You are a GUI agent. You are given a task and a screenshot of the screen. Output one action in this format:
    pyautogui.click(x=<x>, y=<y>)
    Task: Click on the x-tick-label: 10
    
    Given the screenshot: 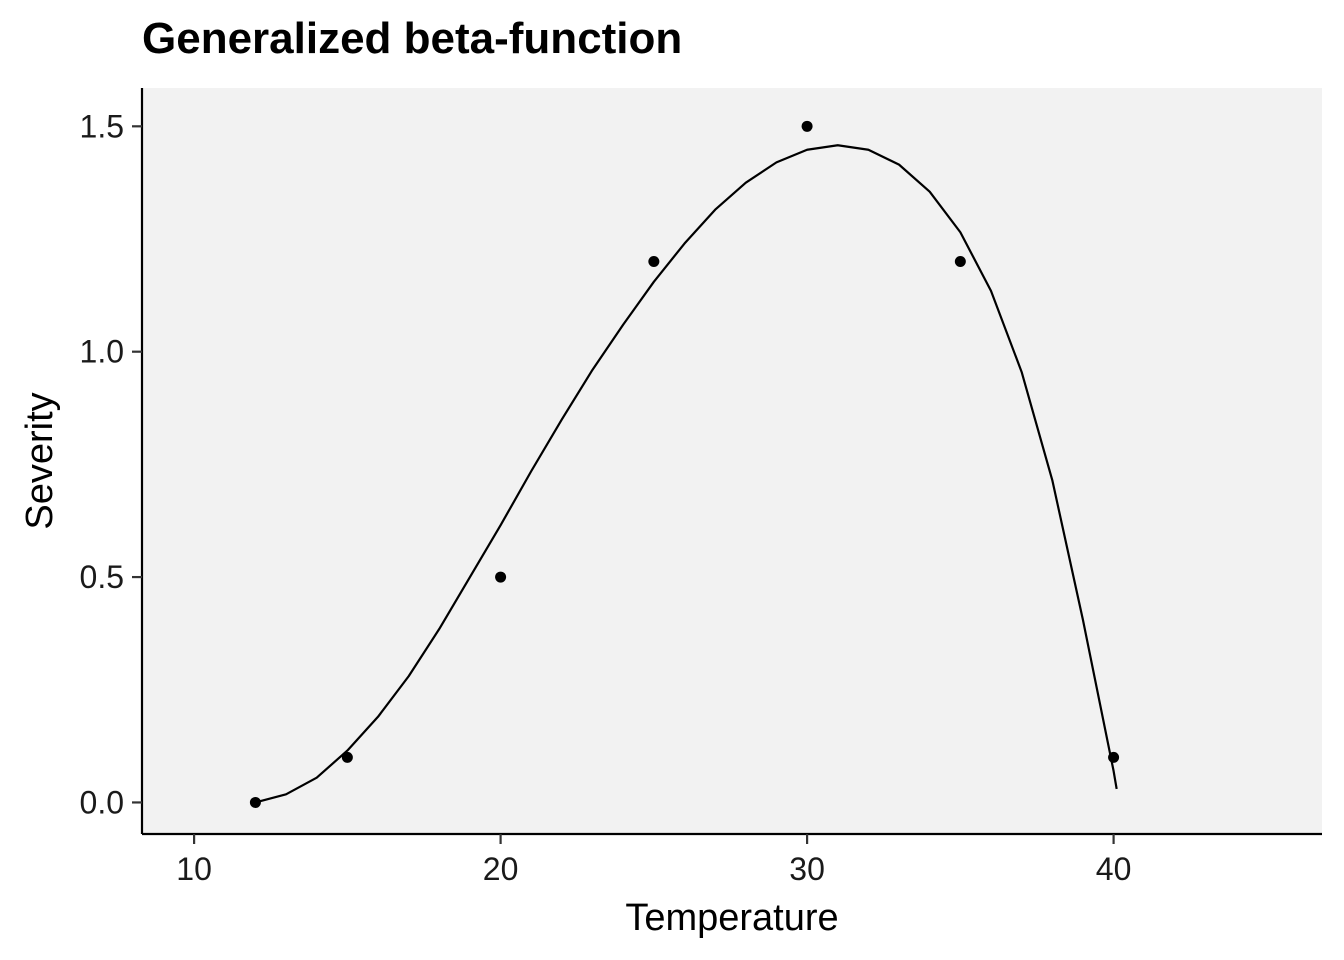 What is the action you would take?
    pyautogui.click(x=194, y=869)
    